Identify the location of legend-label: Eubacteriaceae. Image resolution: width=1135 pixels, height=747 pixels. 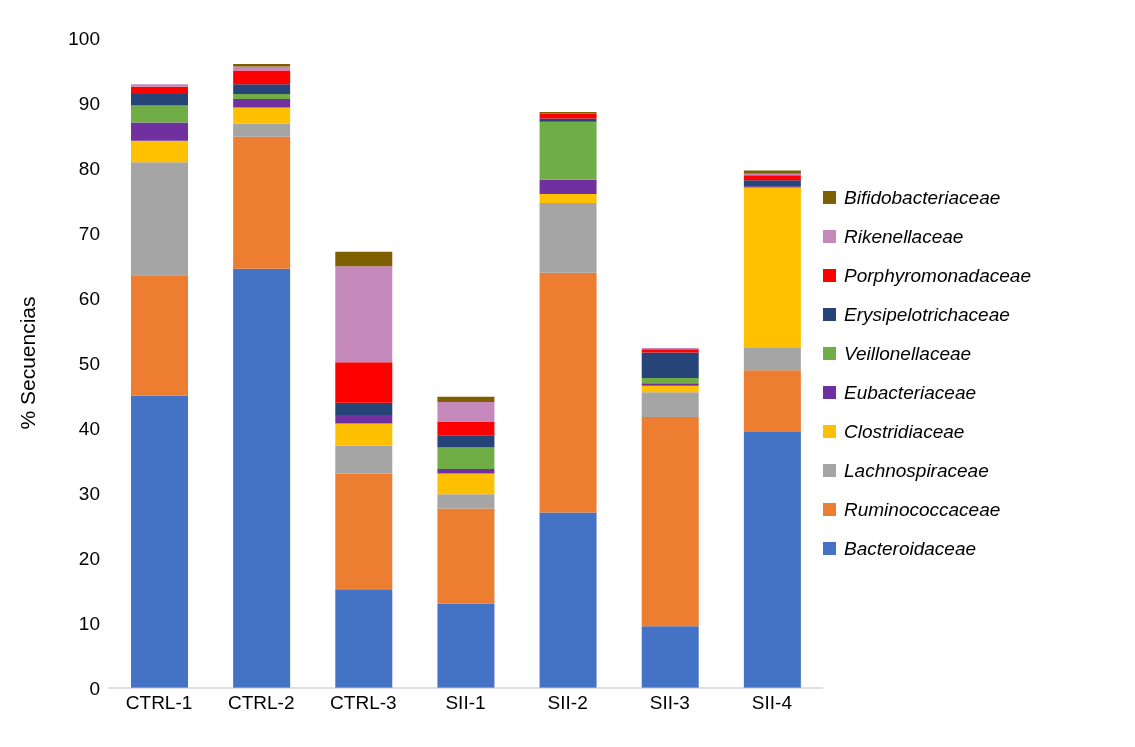
(910, 392).